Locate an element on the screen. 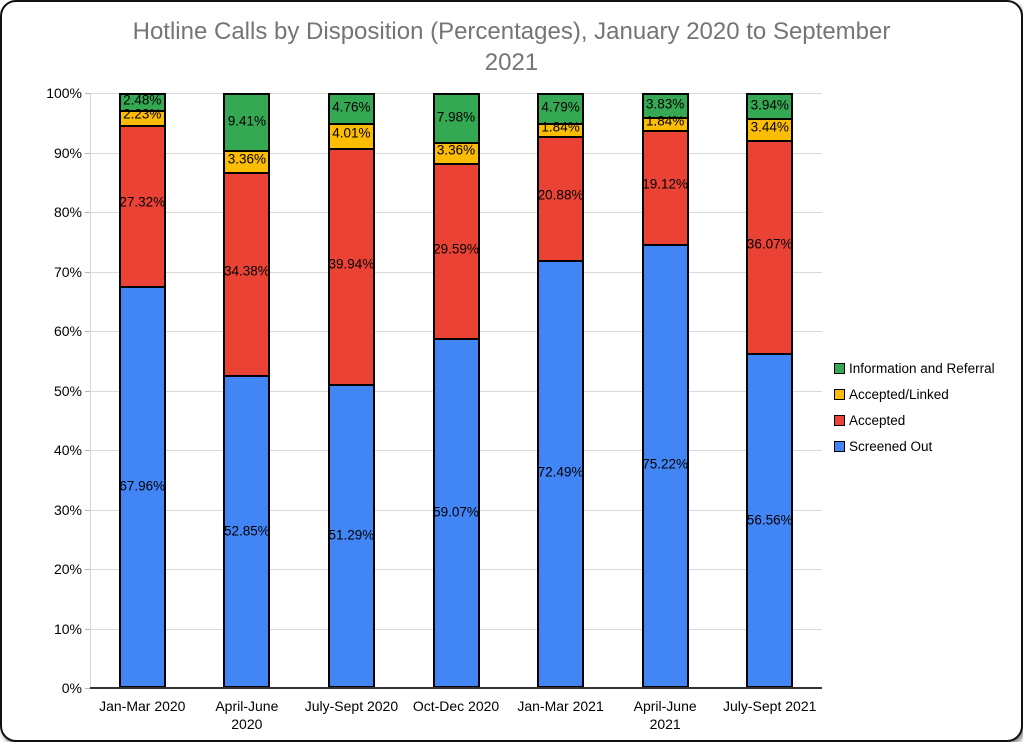 Image resolution: width=1023 pixels, height=742 pixels. legend-item-screened-out: Screened Out is located at coordinates (914, 446).